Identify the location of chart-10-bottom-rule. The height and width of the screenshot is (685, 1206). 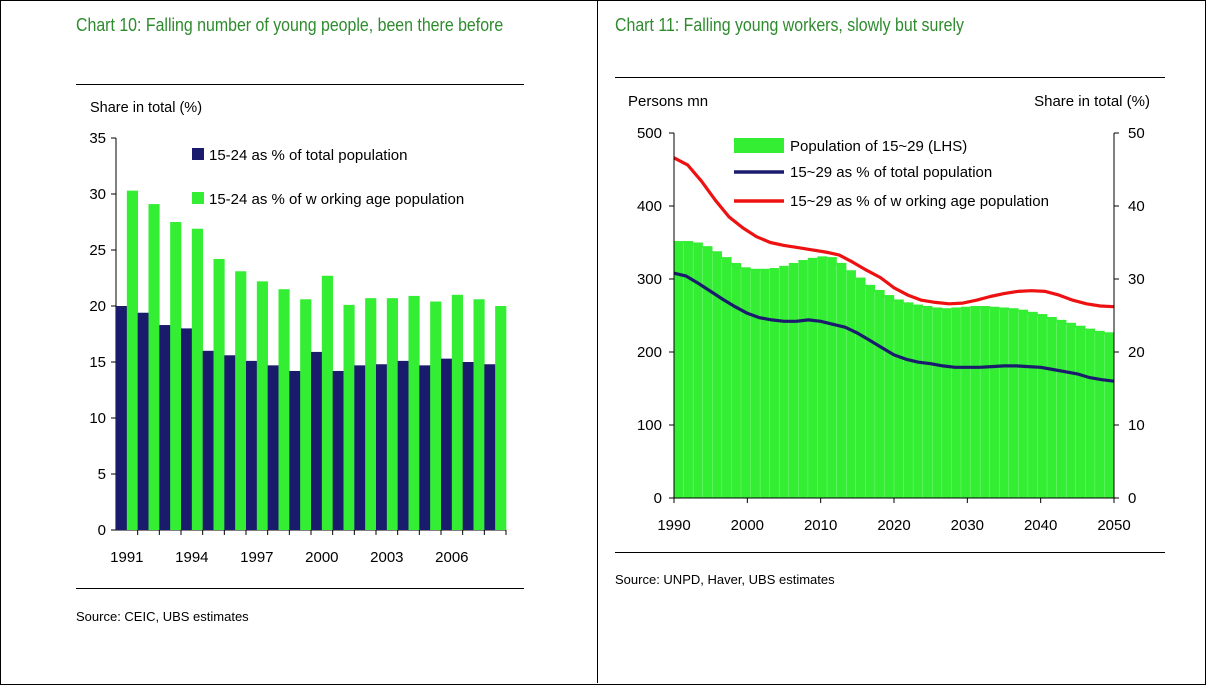
(300, 588).